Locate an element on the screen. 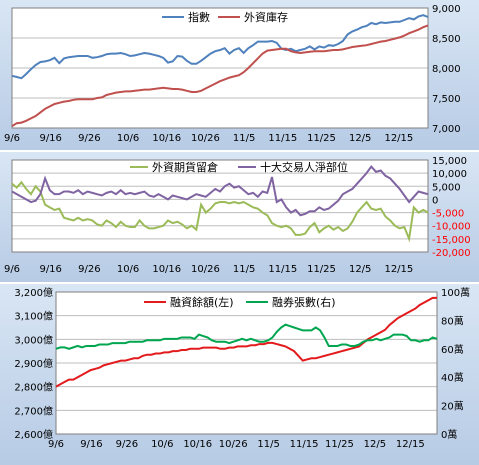 This screenshot has width=479, height=465. y-tick-label: 0 is located at coordinates (435, 200).